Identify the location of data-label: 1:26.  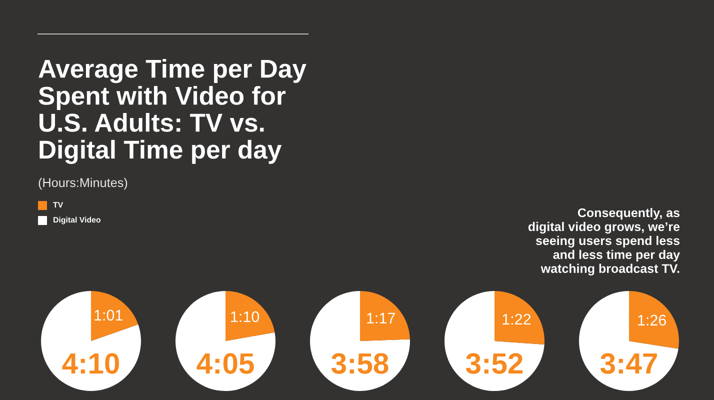
(652, 320).